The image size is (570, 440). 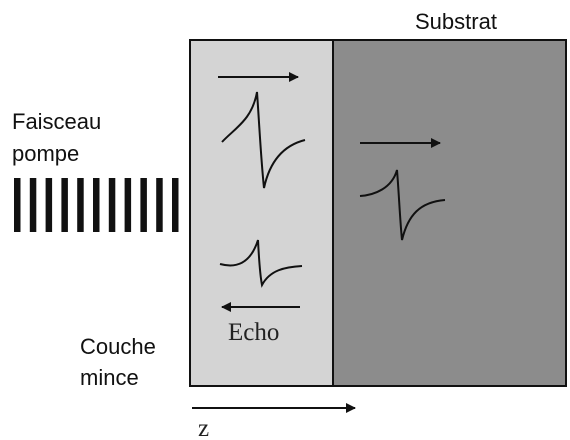 I want to click on layer-label: mince, so click(x=109, y=377).